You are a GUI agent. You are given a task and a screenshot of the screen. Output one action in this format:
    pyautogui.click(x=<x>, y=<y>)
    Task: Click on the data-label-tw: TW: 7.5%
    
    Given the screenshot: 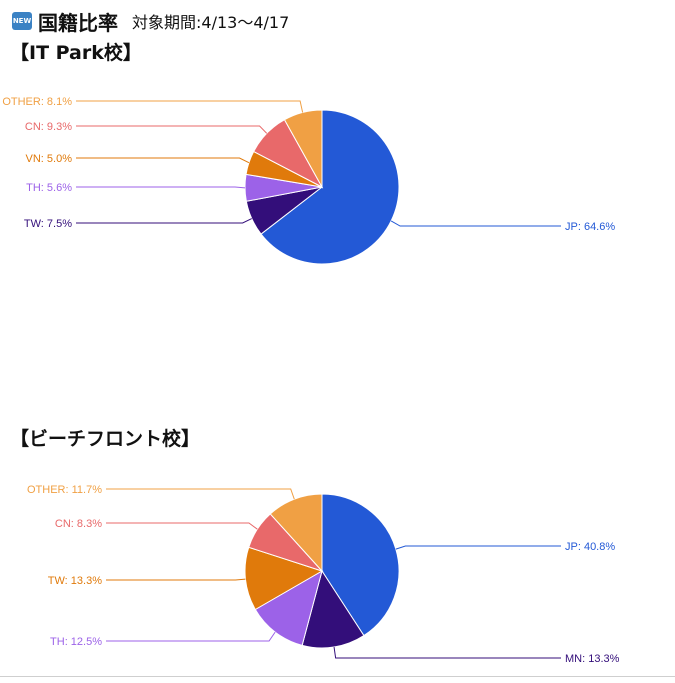 What is the action you would take?
    pyautogui.click(x=48, y=224)
    